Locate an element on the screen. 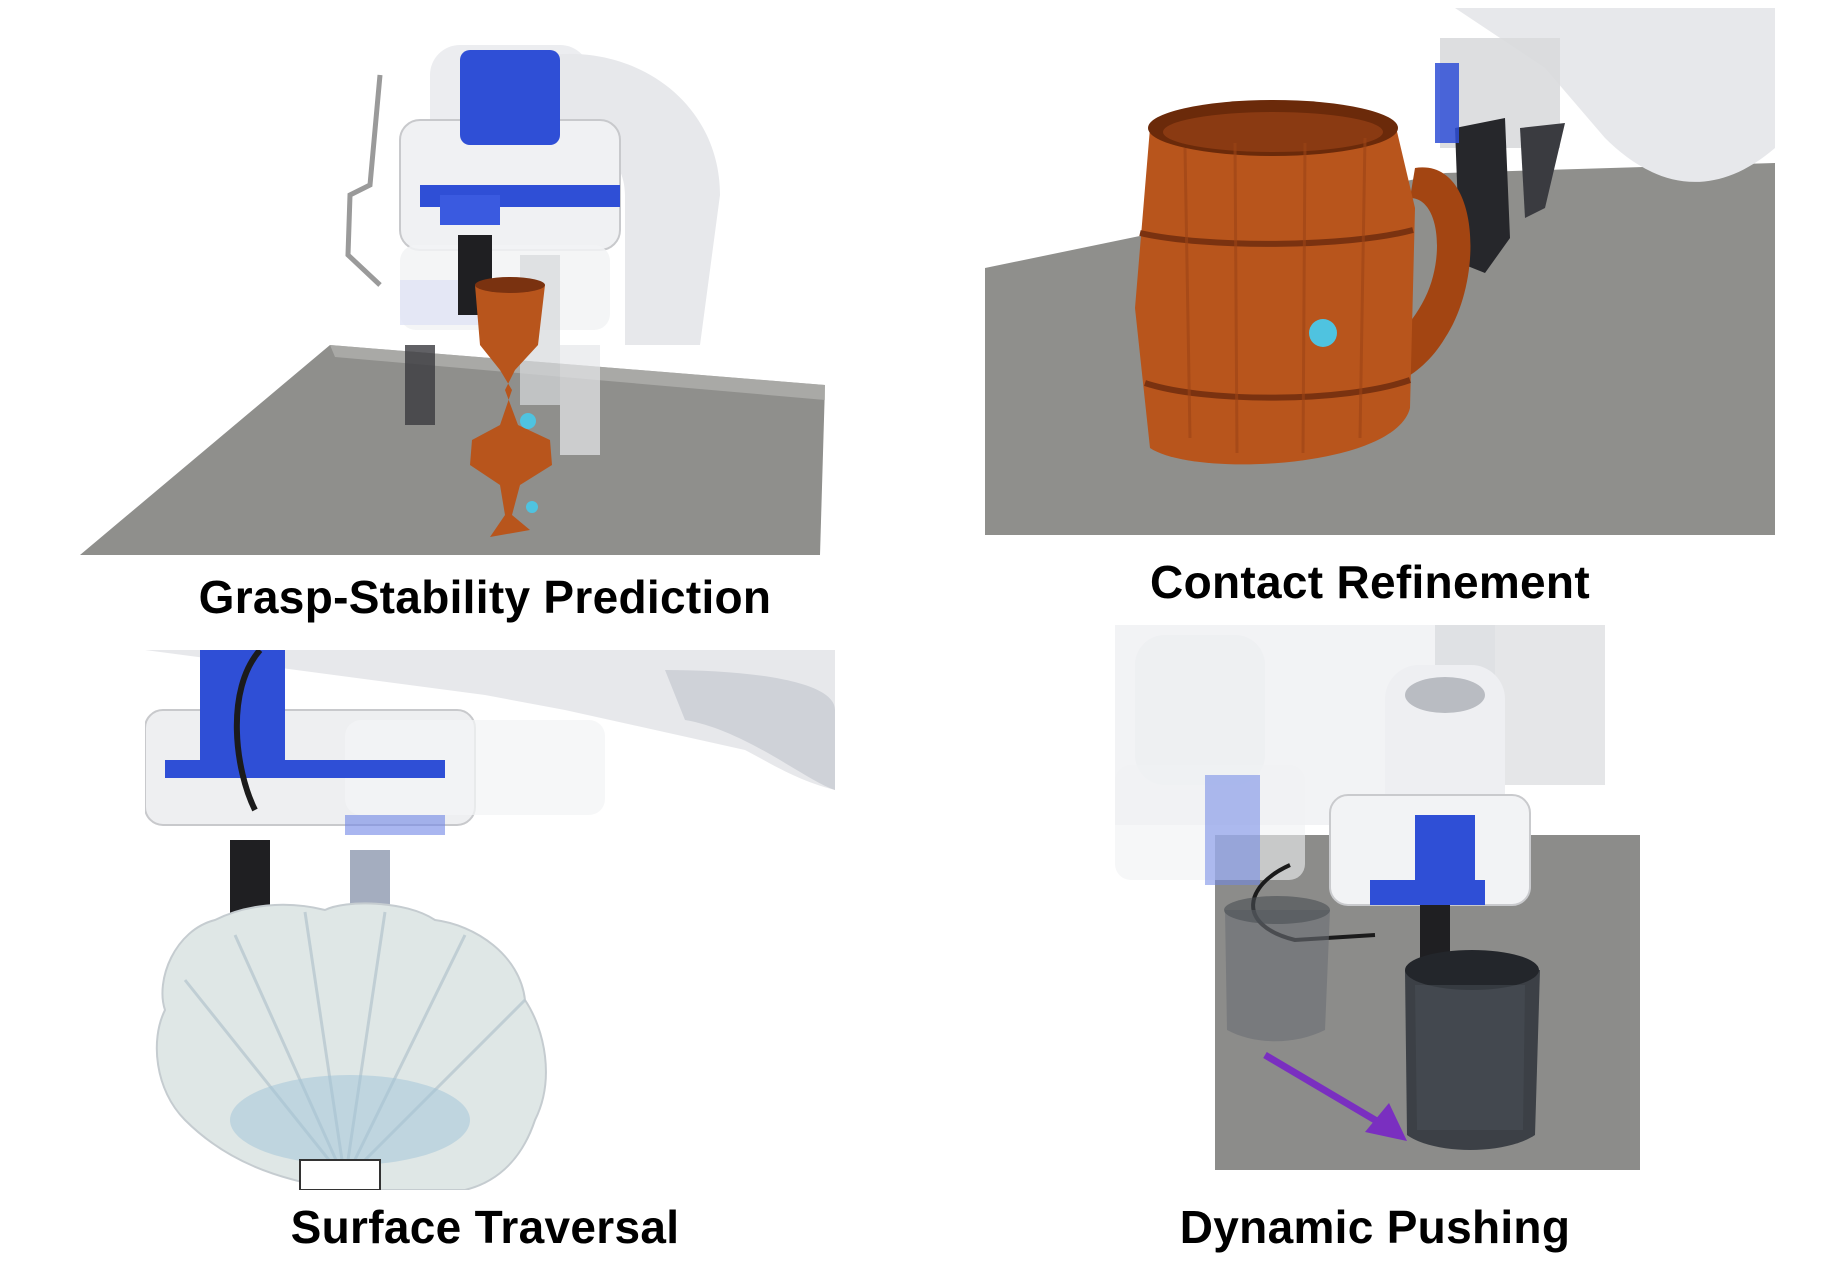 The image size is (1842, 1283). mug-handle is located at coordinates (1403, 279).